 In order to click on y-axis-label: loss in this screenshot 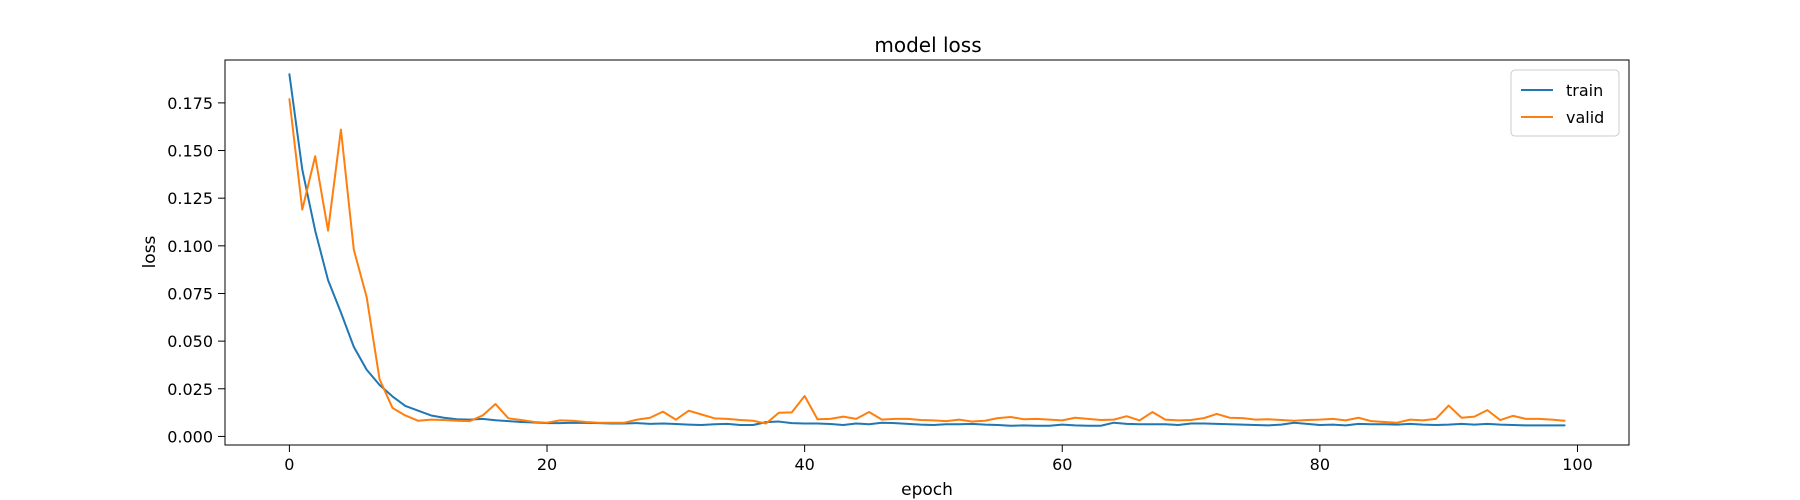, I will do `click(150, 251)`.